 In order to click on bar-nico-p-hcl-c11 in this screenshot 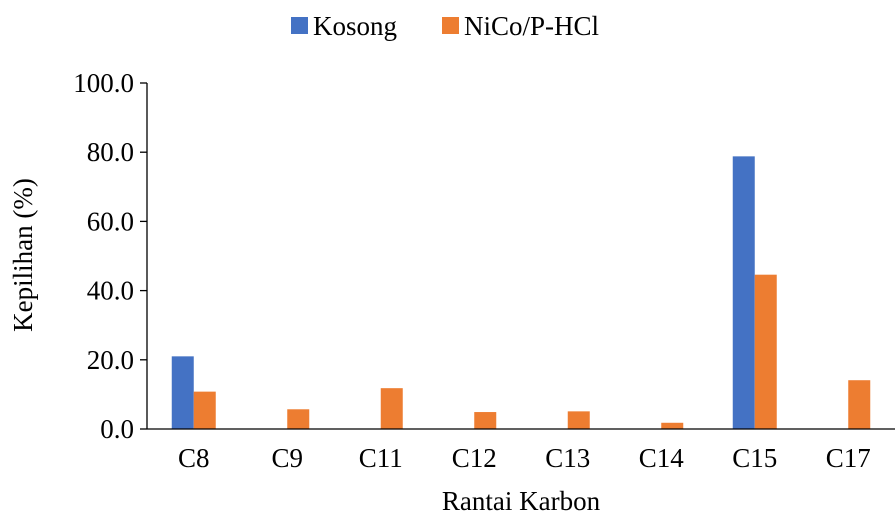, I will do `click(391, 408)`.